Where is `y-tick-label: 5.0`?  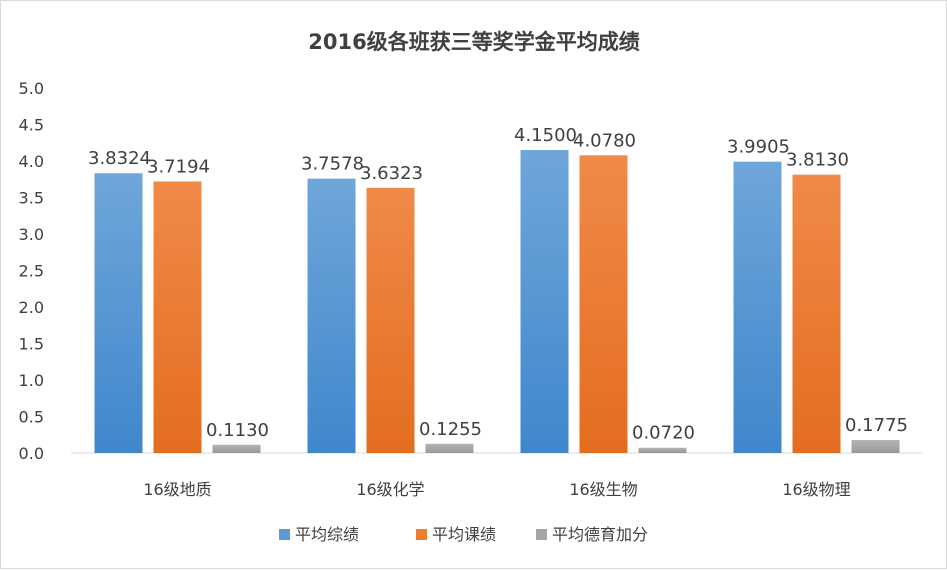 y-tick-label: 5.0 is located at coordinates (31, 88).